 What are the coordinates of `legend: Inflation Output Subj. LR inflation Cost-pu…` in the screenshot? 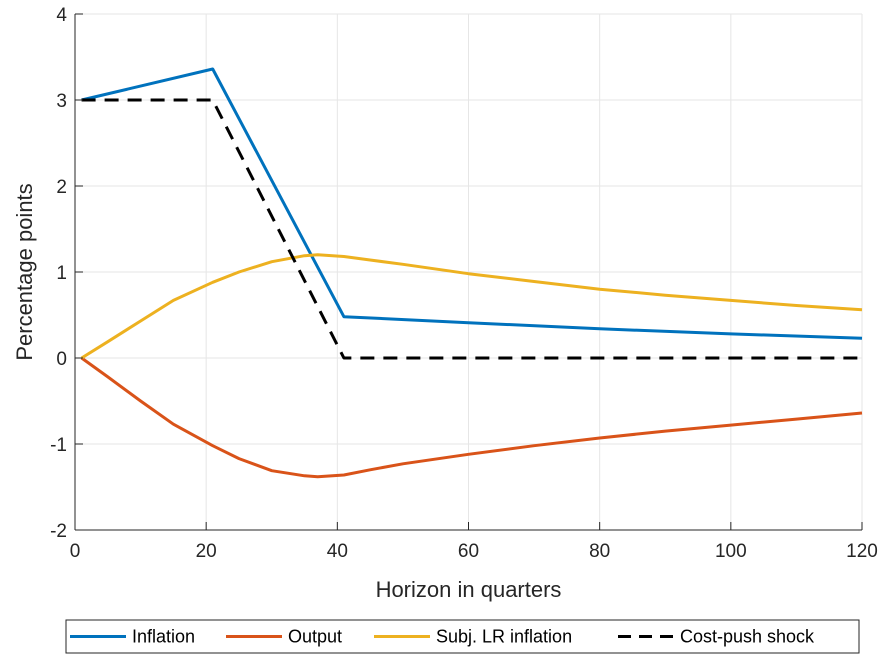 It's located at (462, 636).